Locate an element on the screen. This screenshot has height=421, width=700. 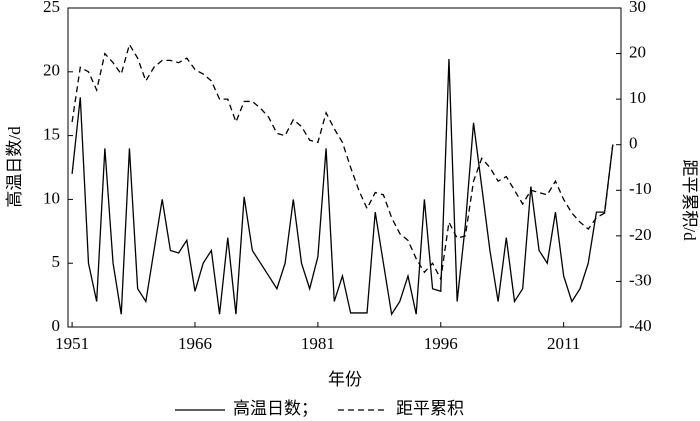
y2-tick-label: 10 is located at coordinates (637, 97).